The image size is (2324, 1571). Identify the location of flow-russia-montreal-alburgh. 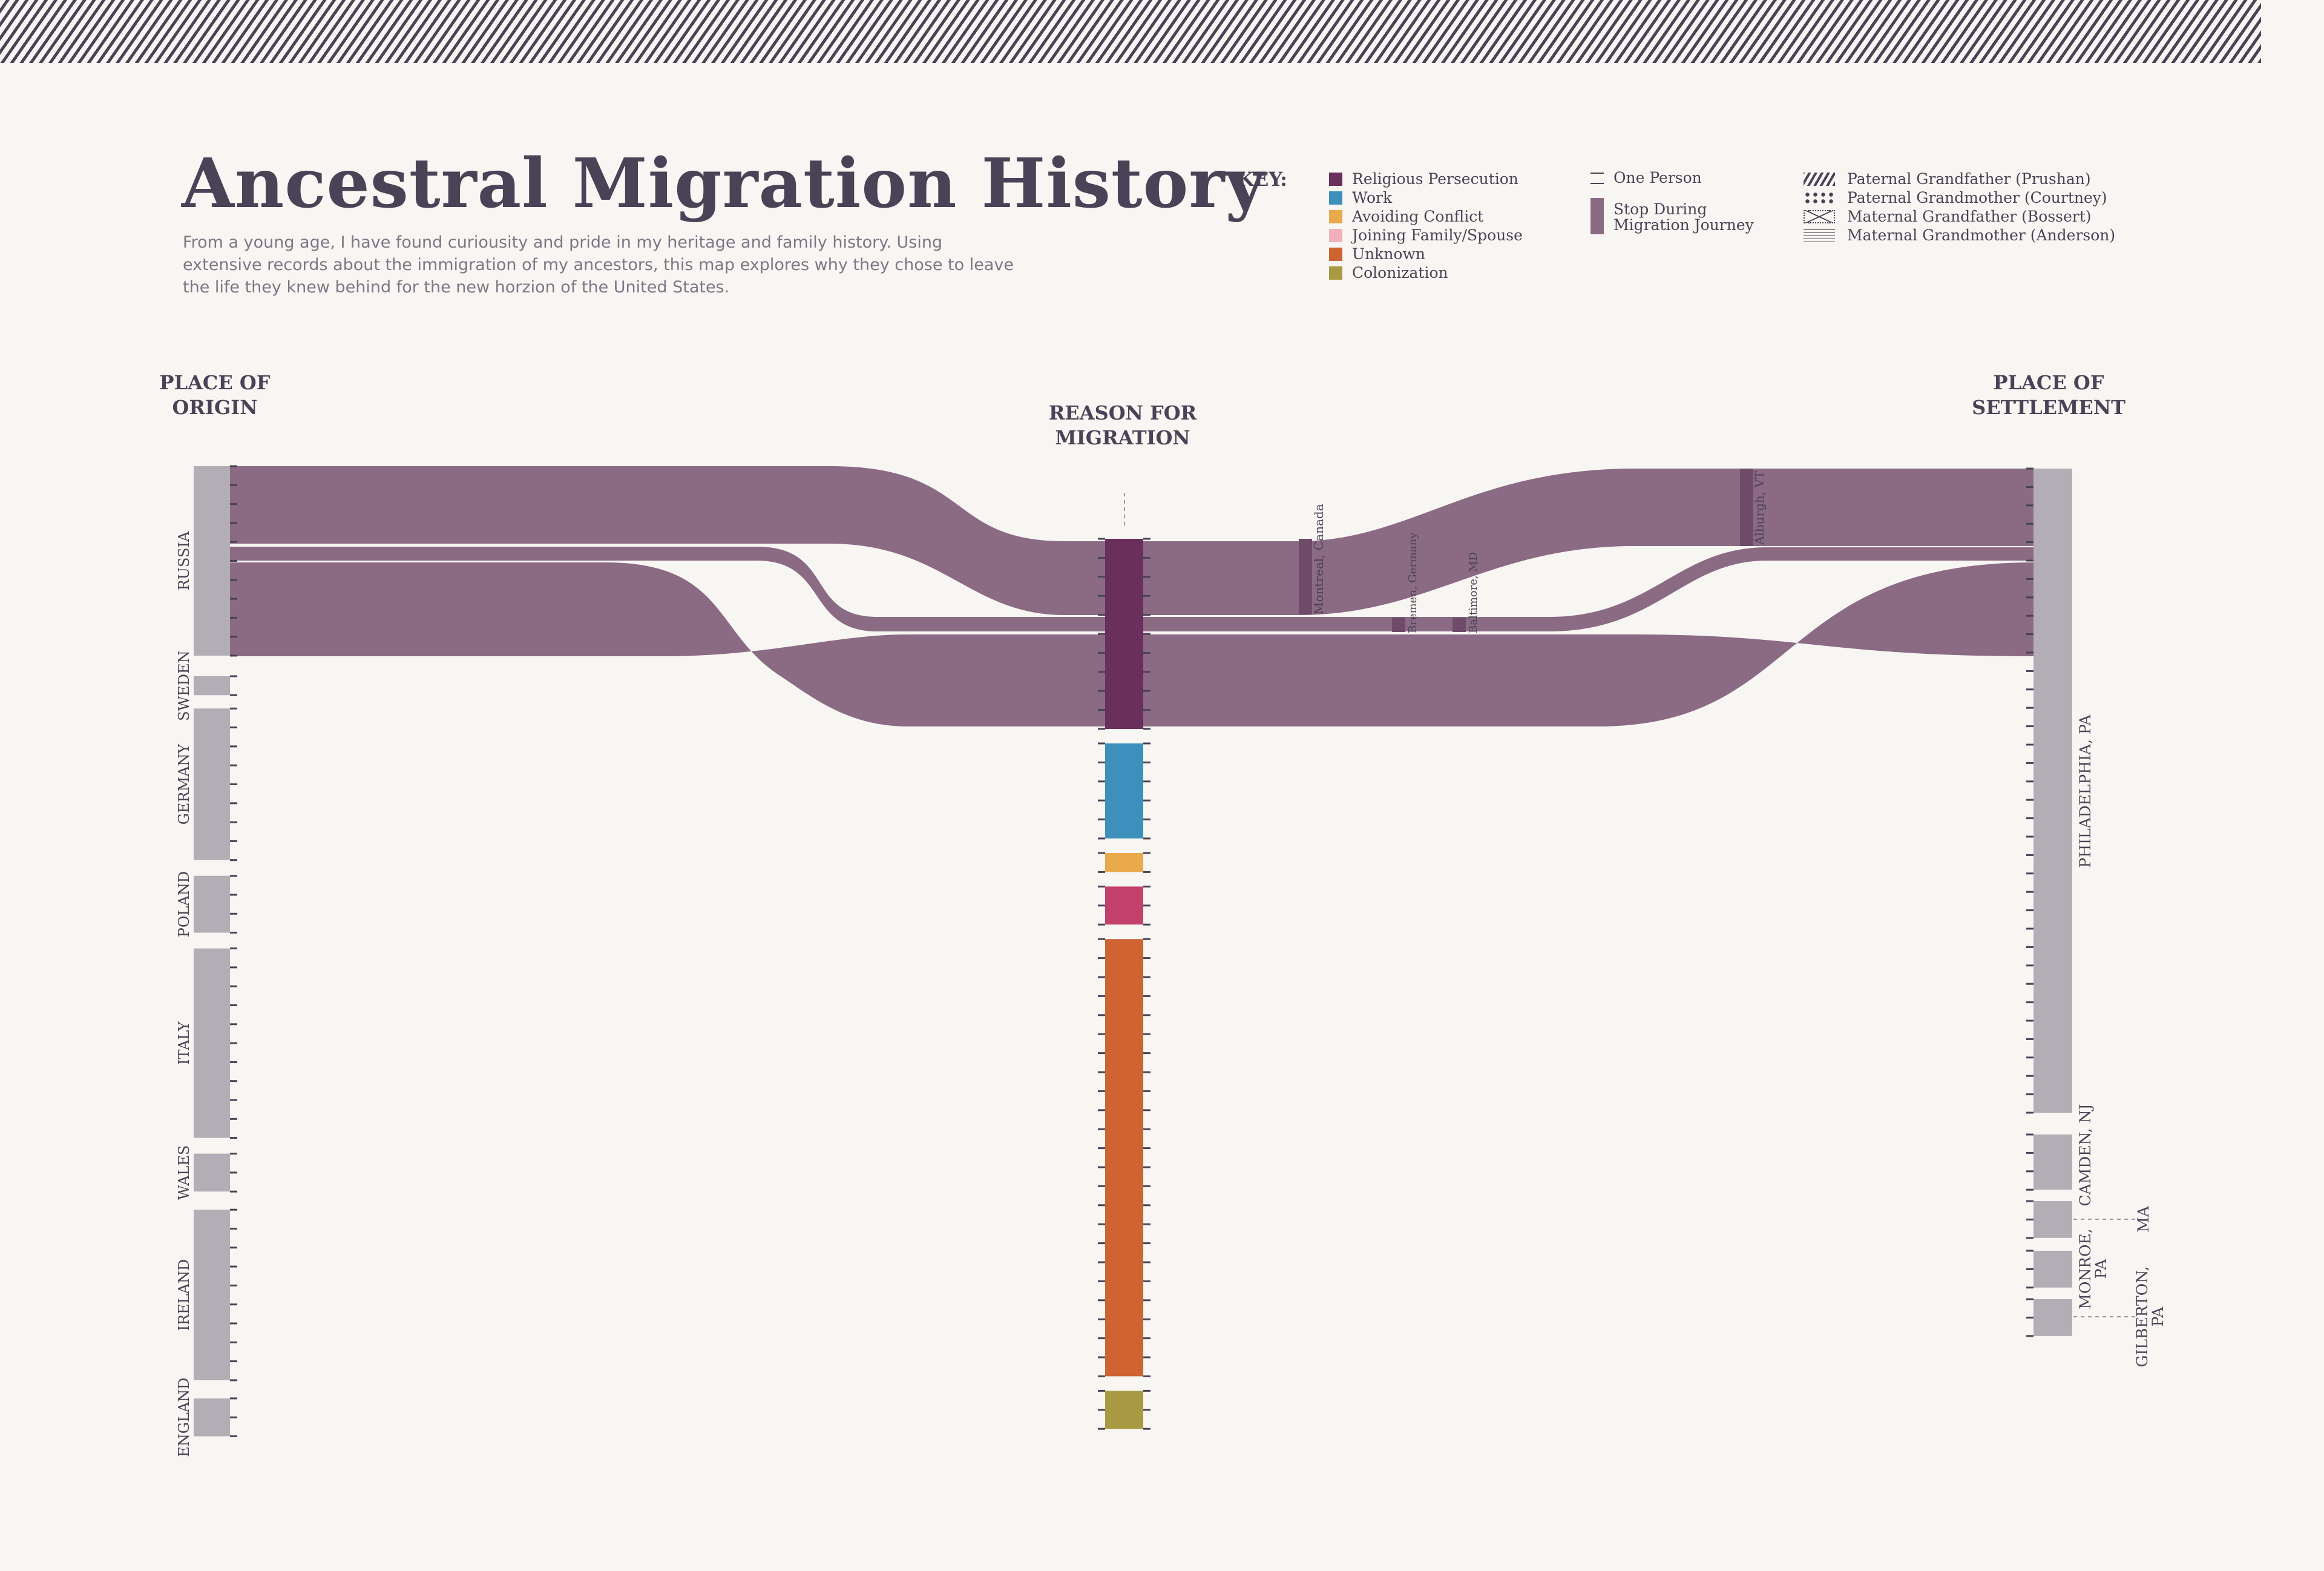
(985, 541).